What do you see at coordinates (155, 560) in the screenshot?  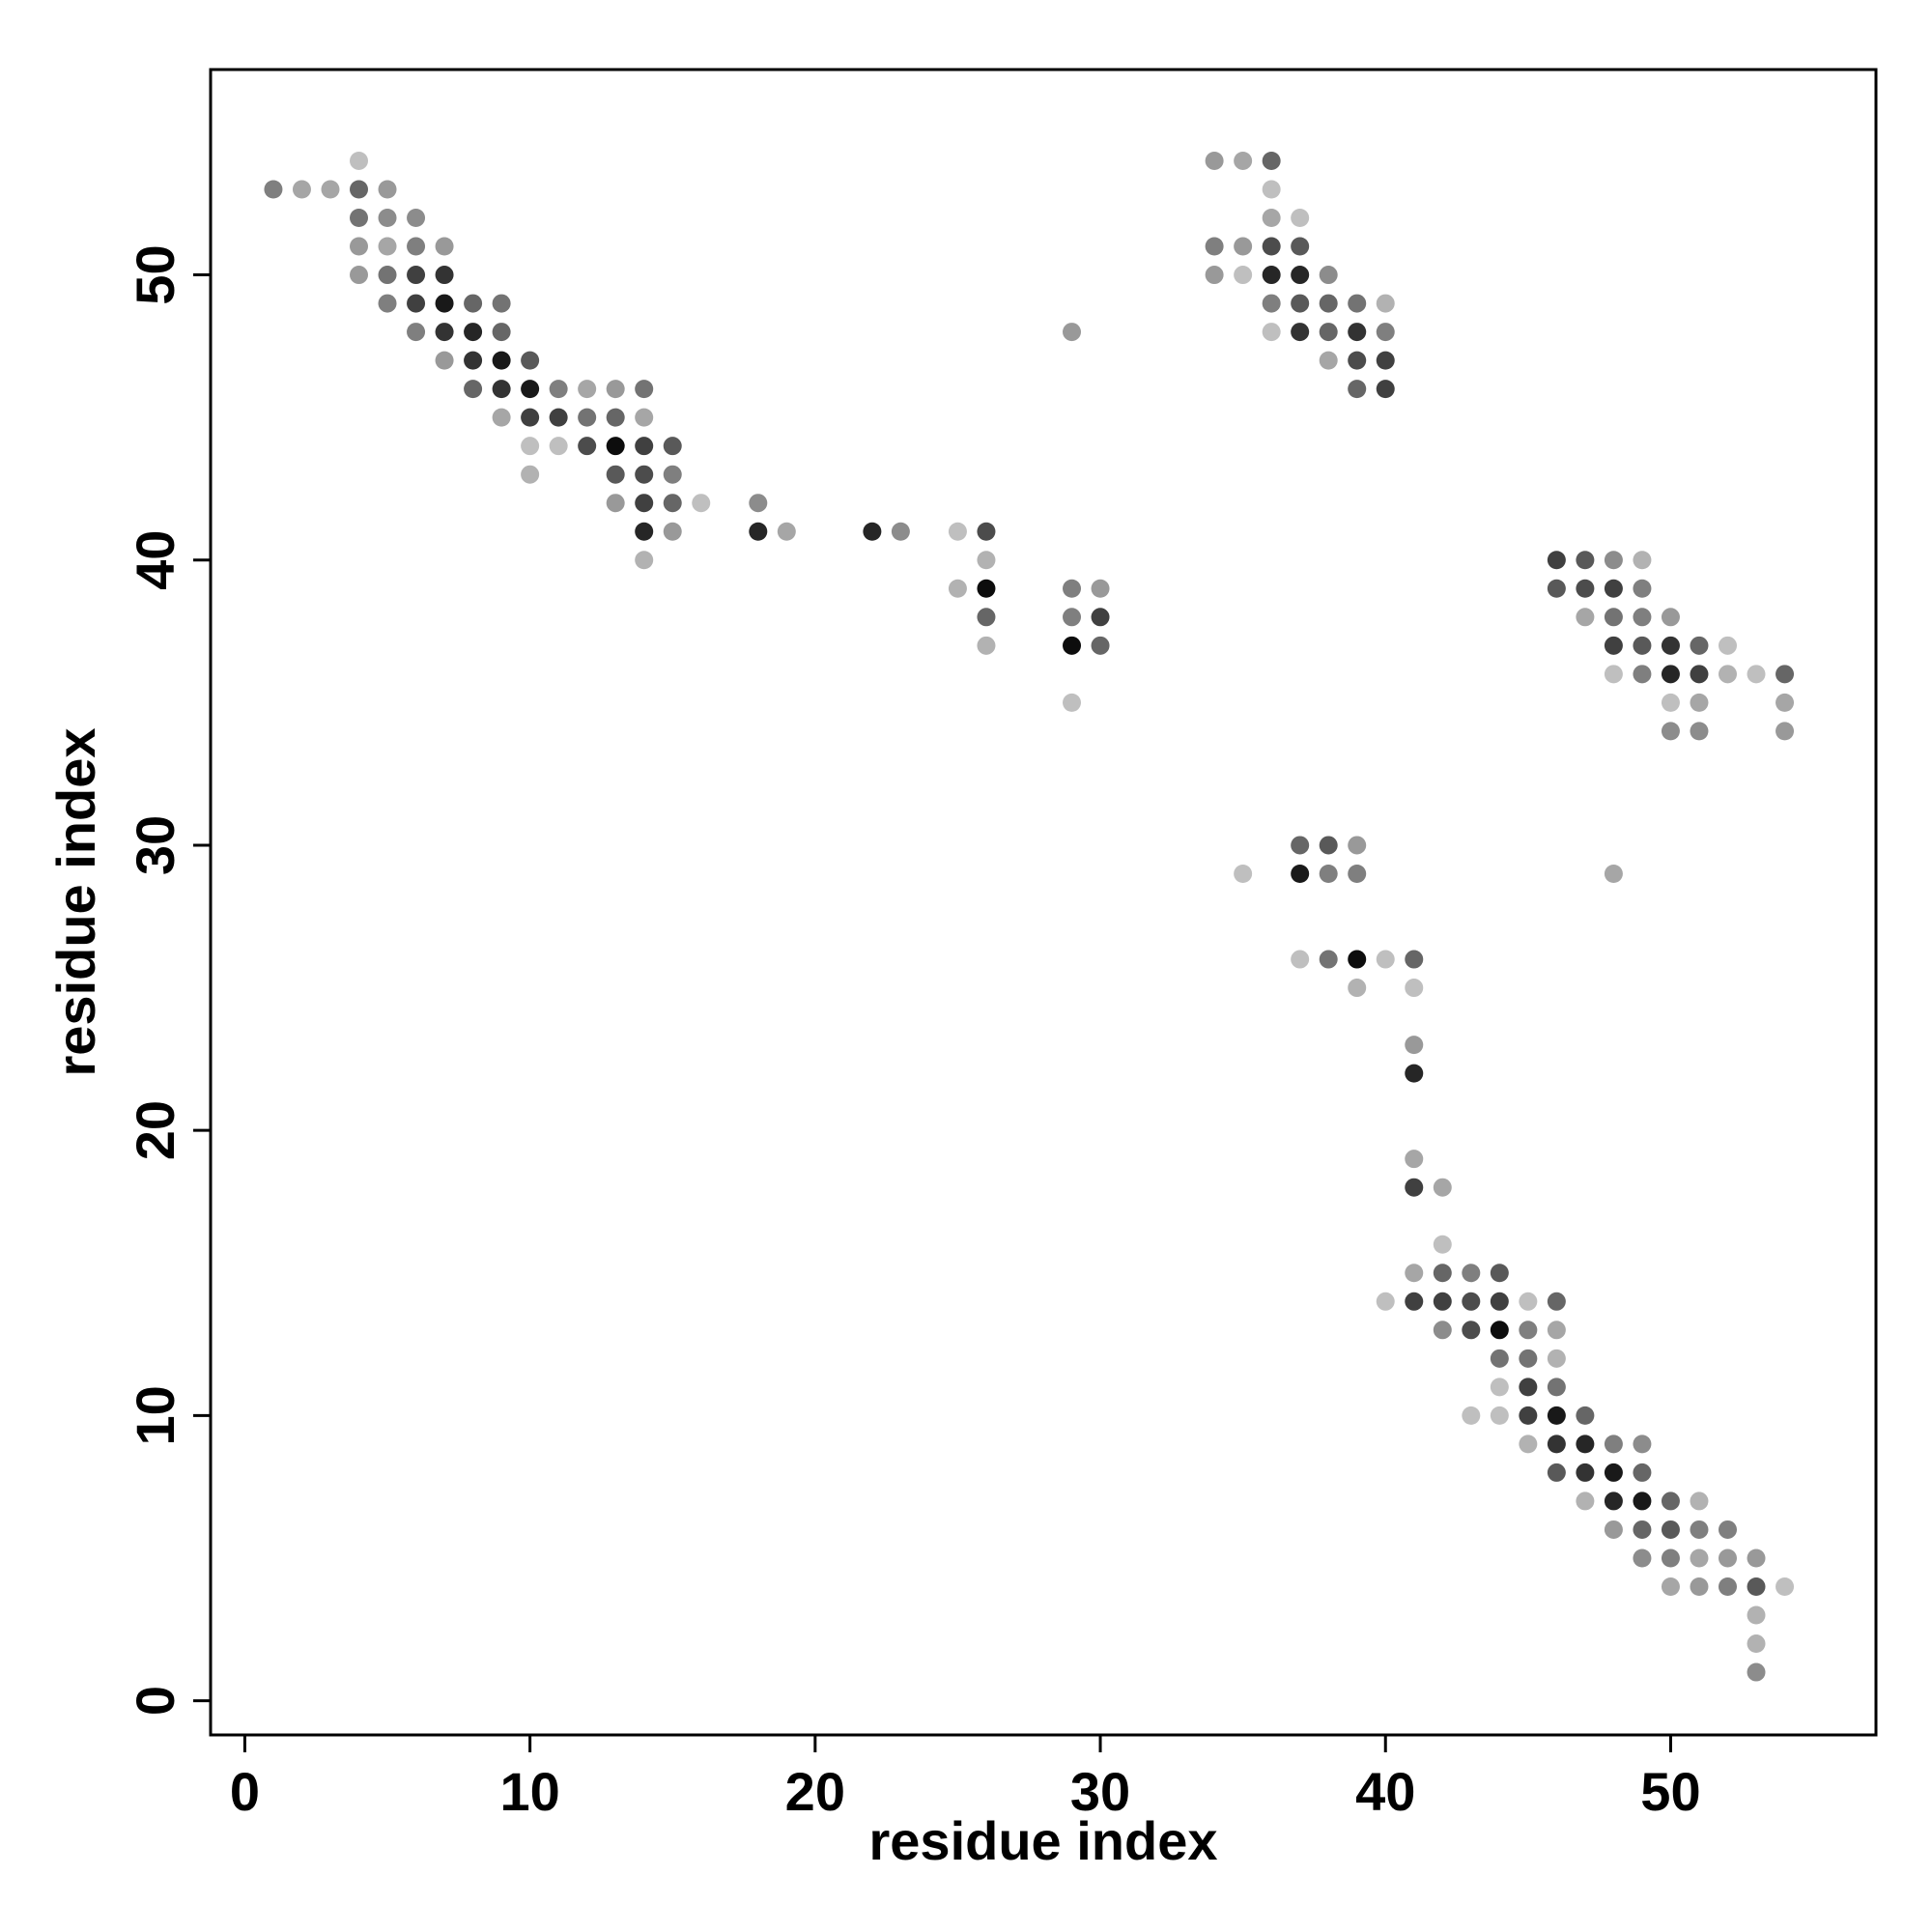 I see `y-tick-label: 40` at bounding box center [155, 560].